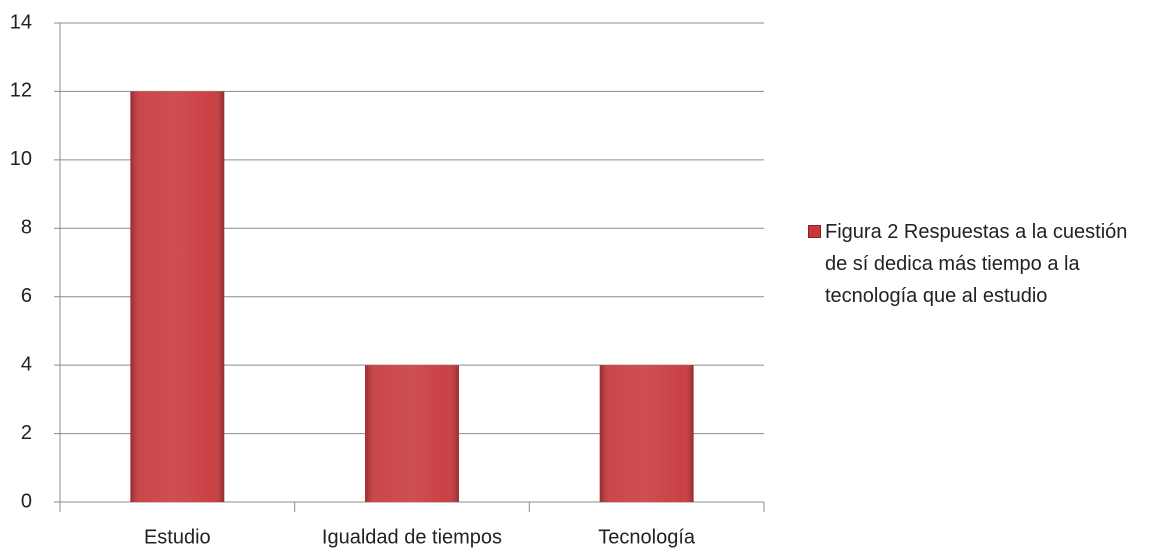 Image resolution: width=1158 pixels, height=550 pixels. What do you see at coordinates (26, 433) in the screenshot?
I see `y-tick-label: 2` at bounding box center [26, 433].